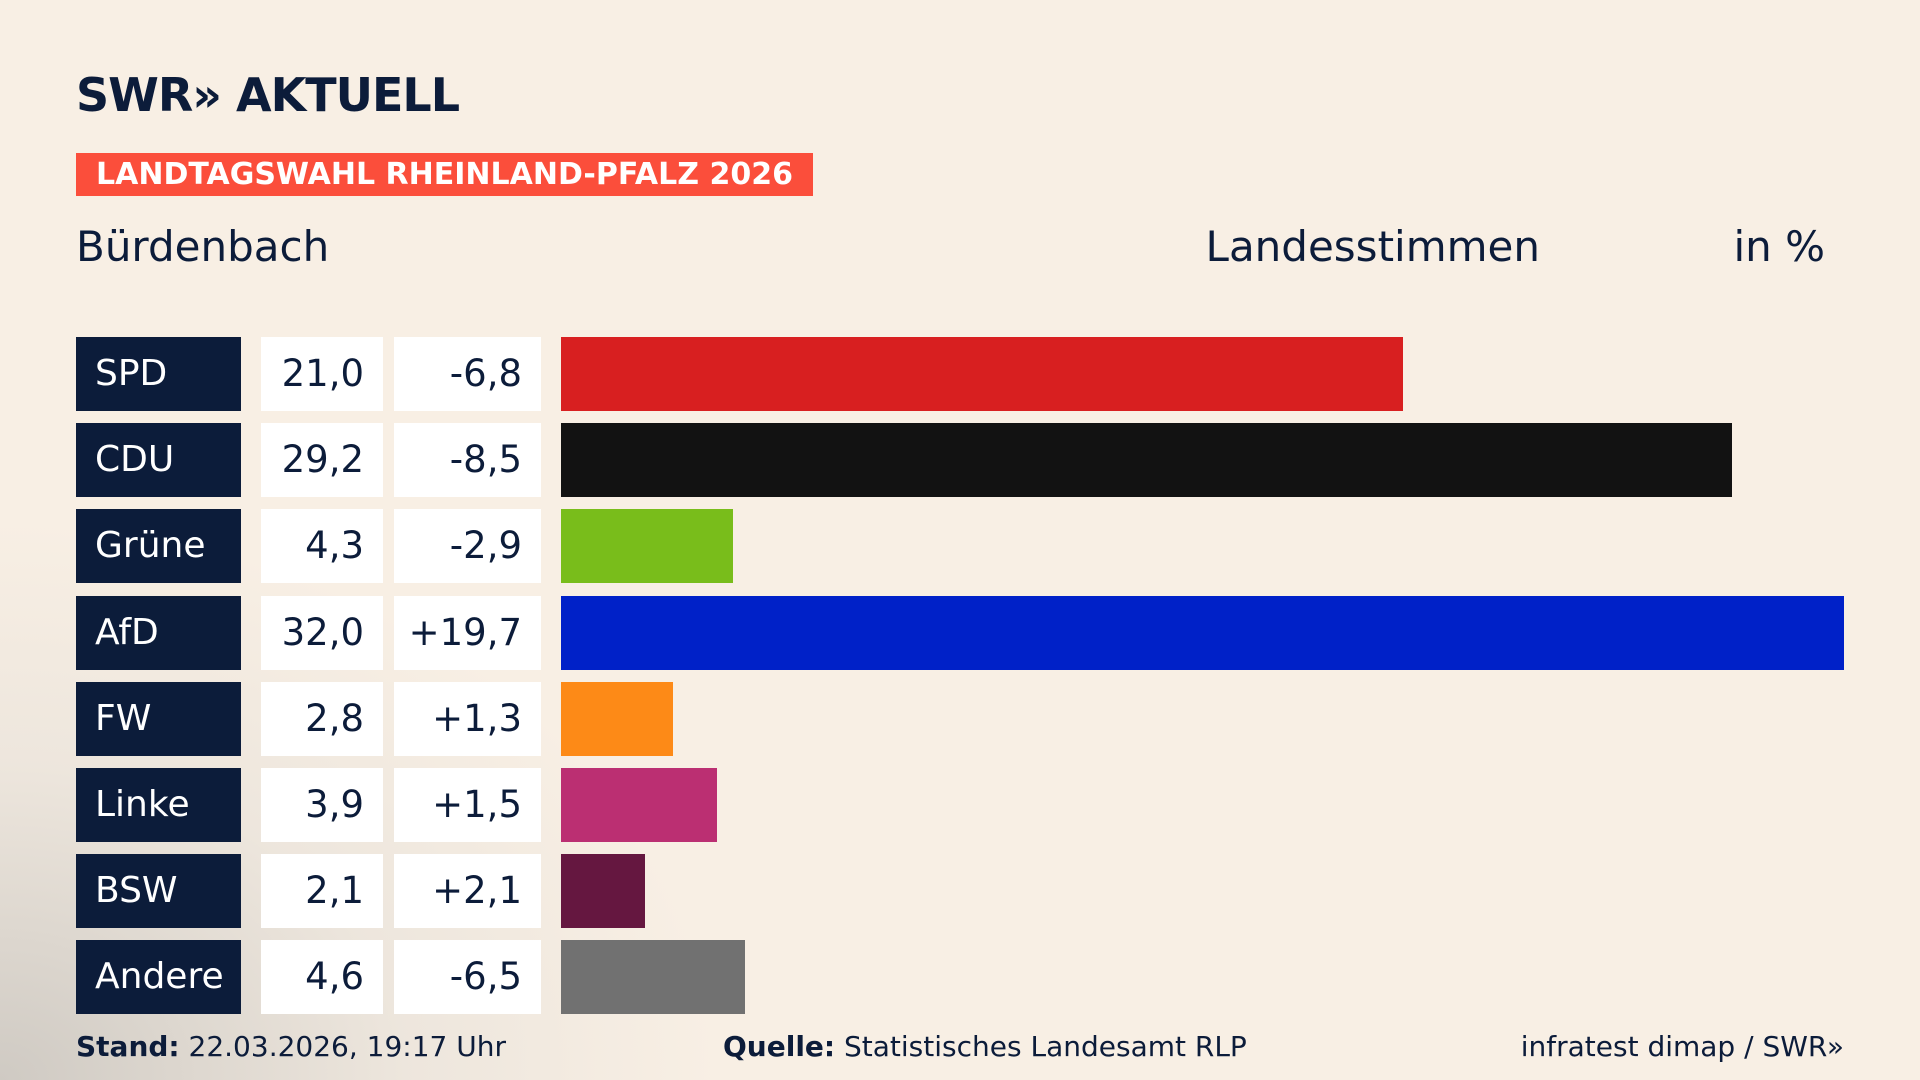 Image resolution: width=1920 pixels, height=1080 pixels. What do you see at coordinates (1372, 246) in the screenshot?
I see `measure-label: Landesstimmen` at bounding box center [1372, 246].